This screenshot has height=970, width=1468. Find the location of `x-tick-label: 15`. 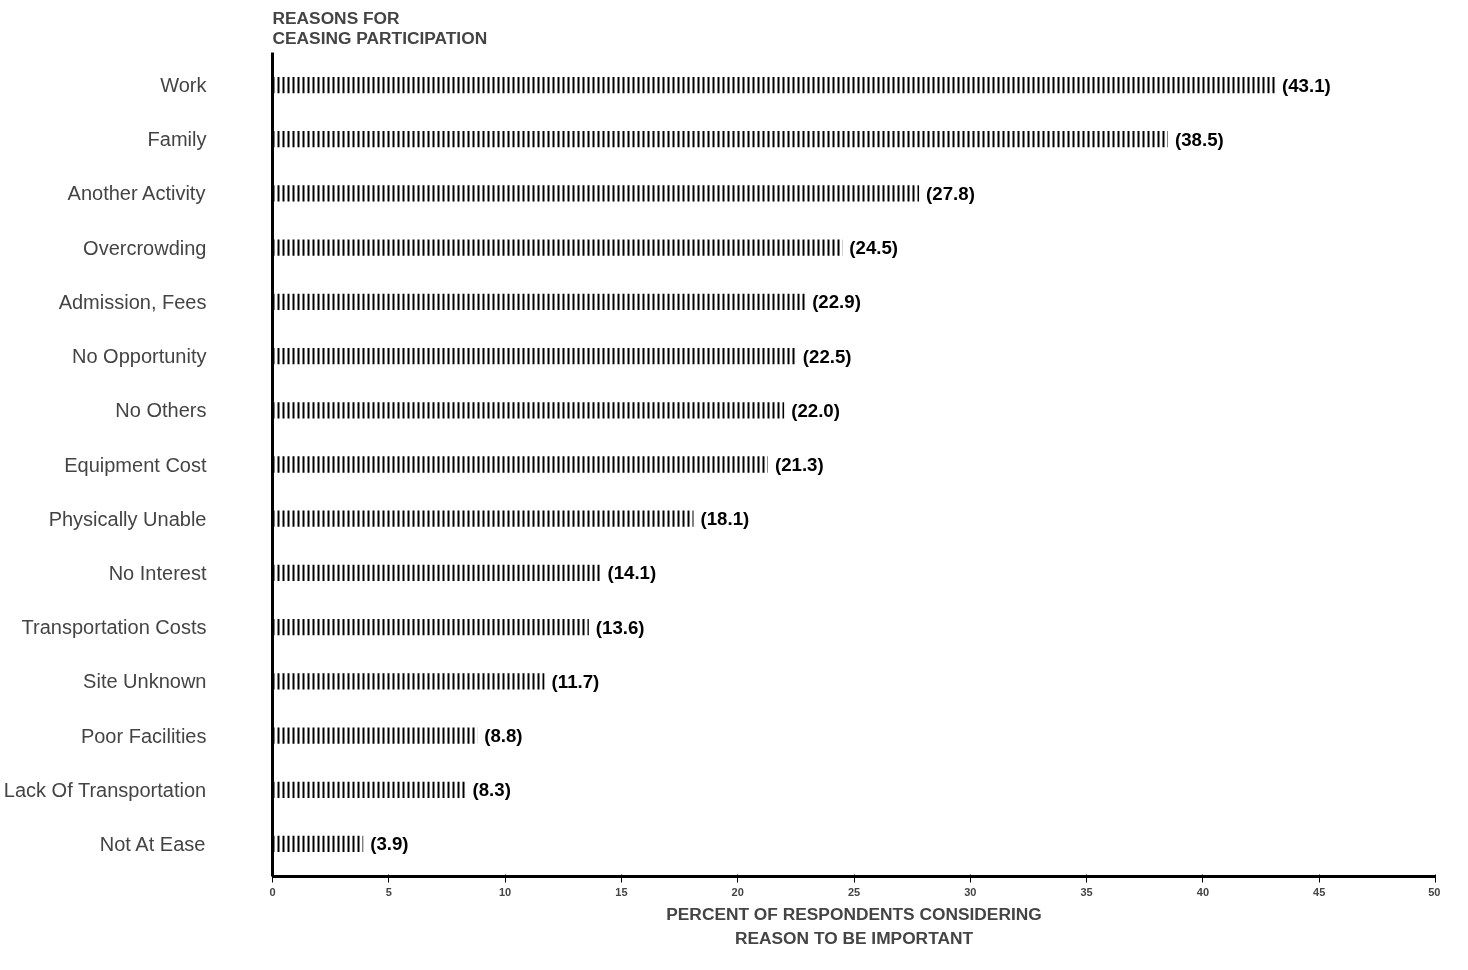

x-tick-label: 15 is located at coordinates (621, 891).